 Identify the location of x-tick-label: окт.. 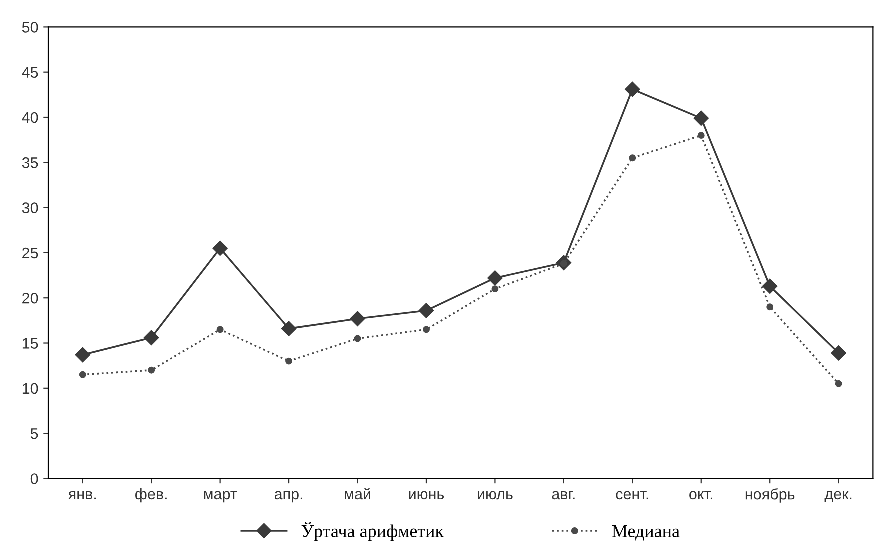
(701, 495).